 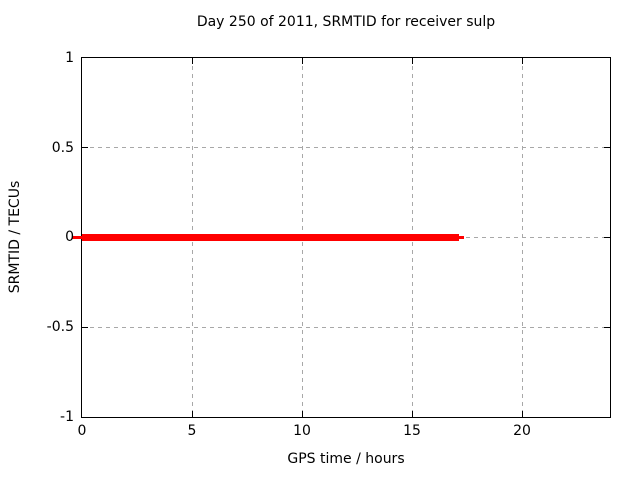 What do you see at coordinates (67, 417) in the screenshot?
I see `y-tick-label-neg1: -1` at bounding box center [67, 417].